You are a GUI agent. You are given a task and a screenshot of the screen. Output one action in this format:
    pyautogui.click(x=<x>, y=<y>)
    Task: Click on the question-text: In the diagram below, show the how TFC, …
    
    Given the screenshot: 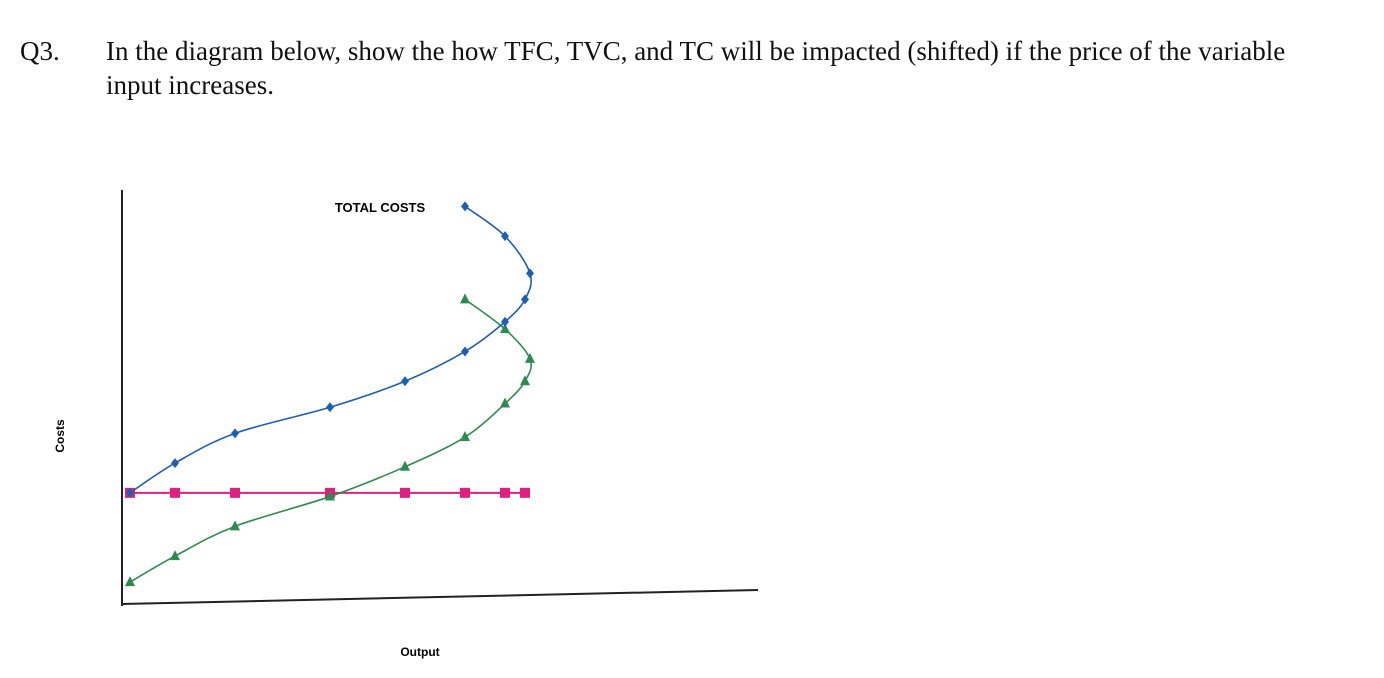 What is the action you would take?
    pyautogui.click(x=696, y=68)
    